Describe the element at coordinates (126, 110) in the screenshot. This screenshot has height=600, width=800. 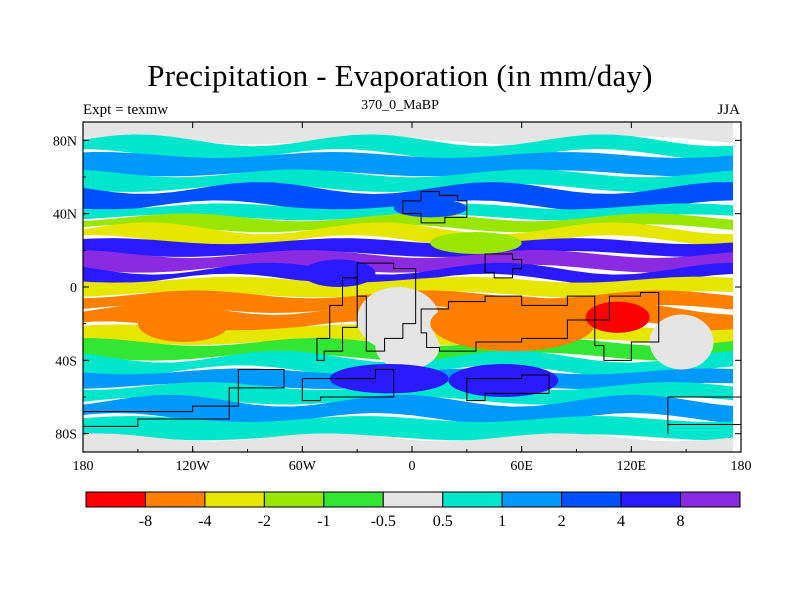
I see `experiment-label: Expt = texmw` at that location.